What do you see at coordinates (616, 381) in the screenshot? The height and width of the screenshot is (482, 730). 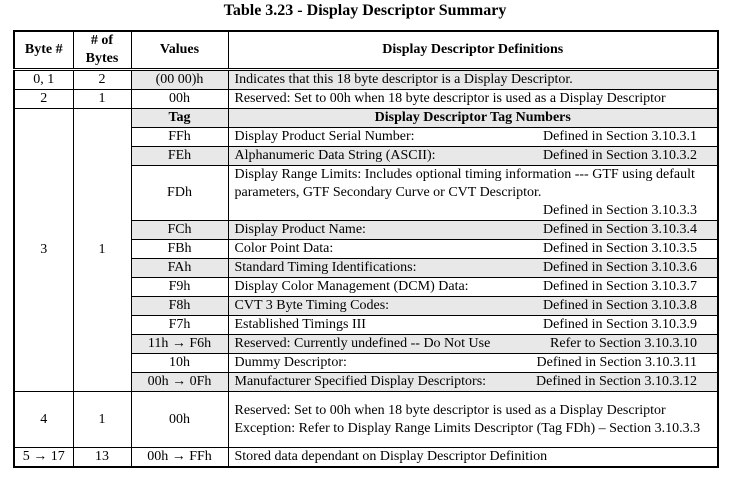 I see `section-ref: Defined in Section 3.10.3.12` at bounding box center [616, 381].